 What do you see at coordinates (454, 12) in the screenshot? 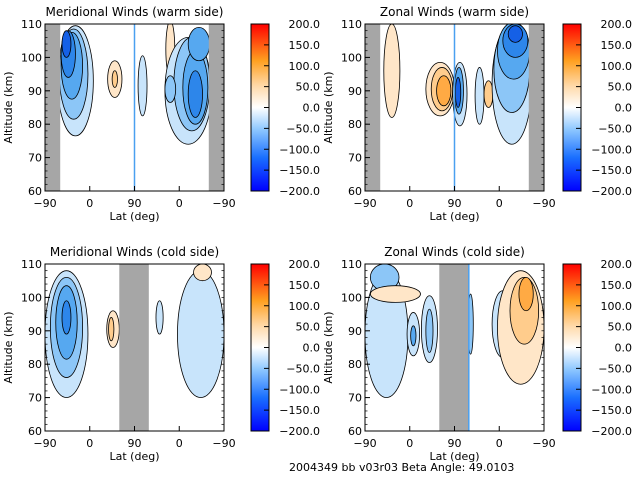
I see `panel-title: Zonal Winds (warm side)` at bounding box center [454, 12].